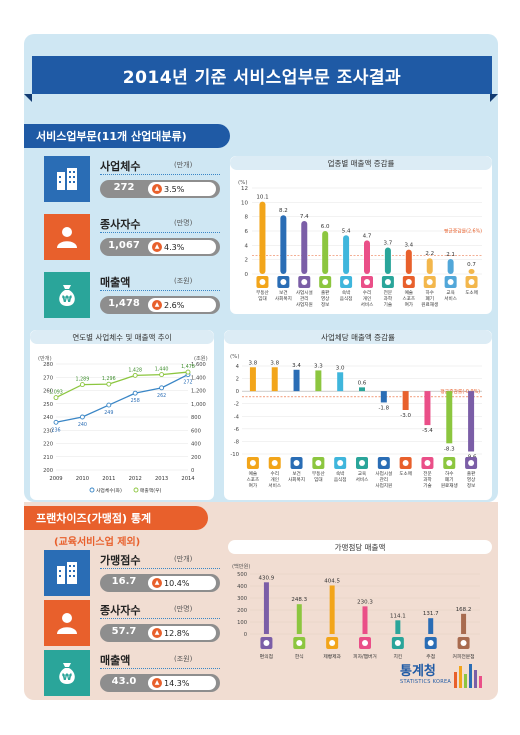 This screenshot has height=735, width=520. Describe the element at coordinates (182, 305) in the screenshot. I see `stat-change: ▲ 2.6%` at that location.